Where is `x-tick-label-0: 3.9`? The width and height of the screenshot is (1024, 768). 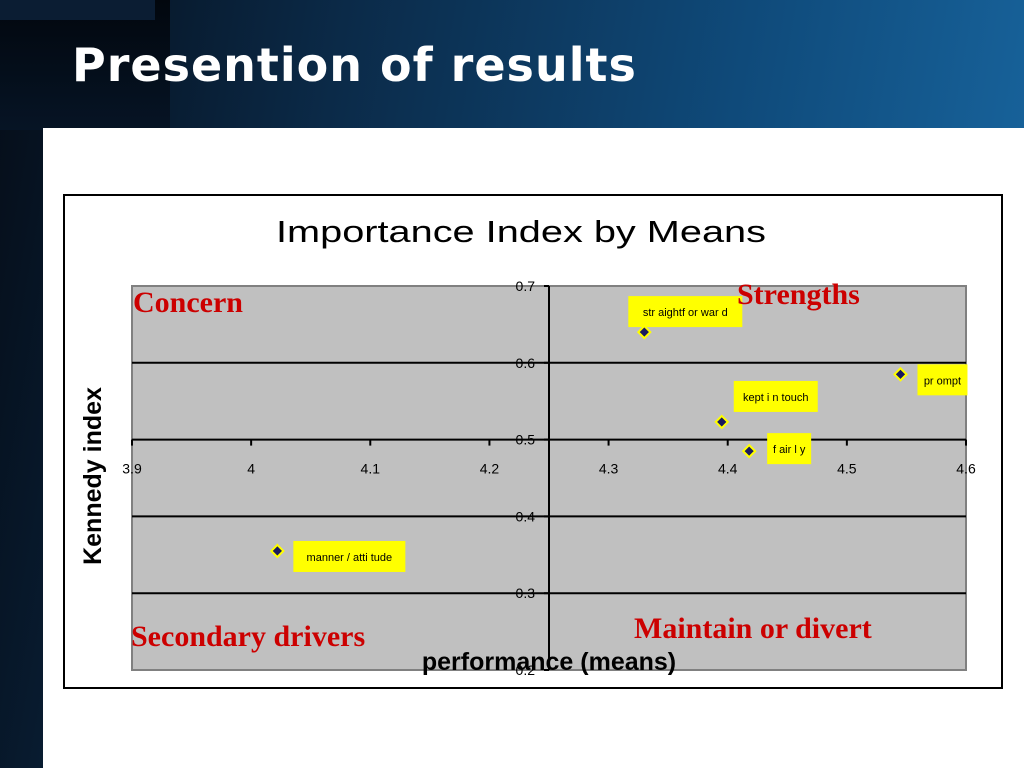 x-tick-label-0: 3.9 is located at coordinates (132, 469).